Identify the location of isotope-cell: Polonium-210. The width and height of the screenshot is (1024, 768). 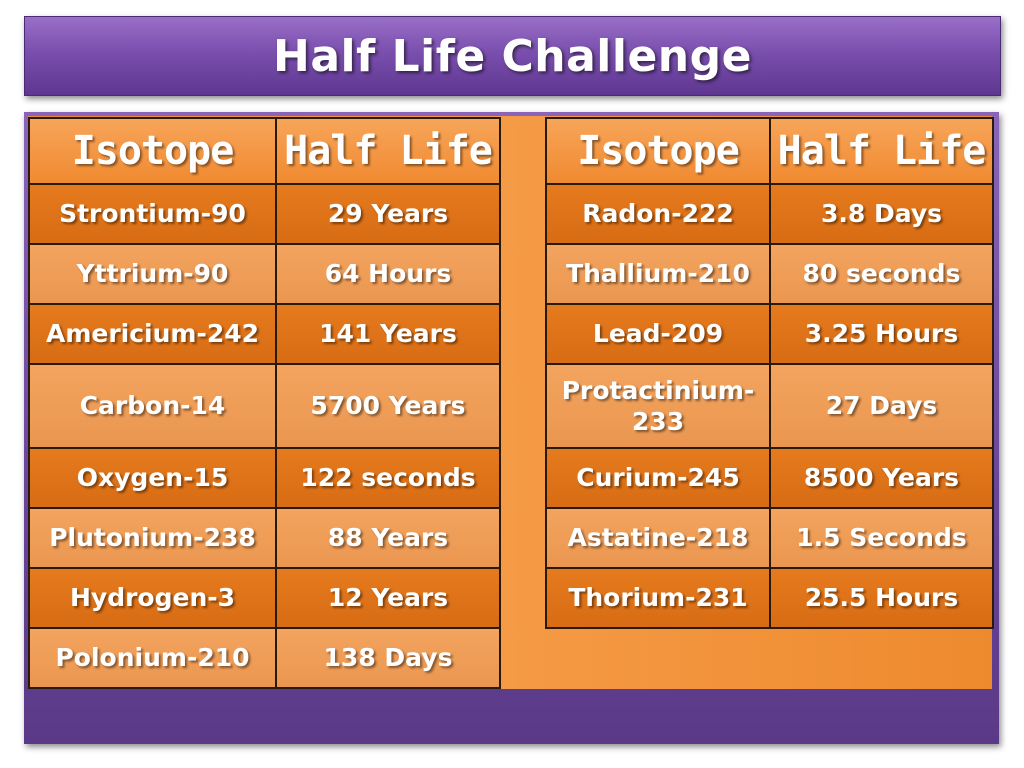
(152, 658).